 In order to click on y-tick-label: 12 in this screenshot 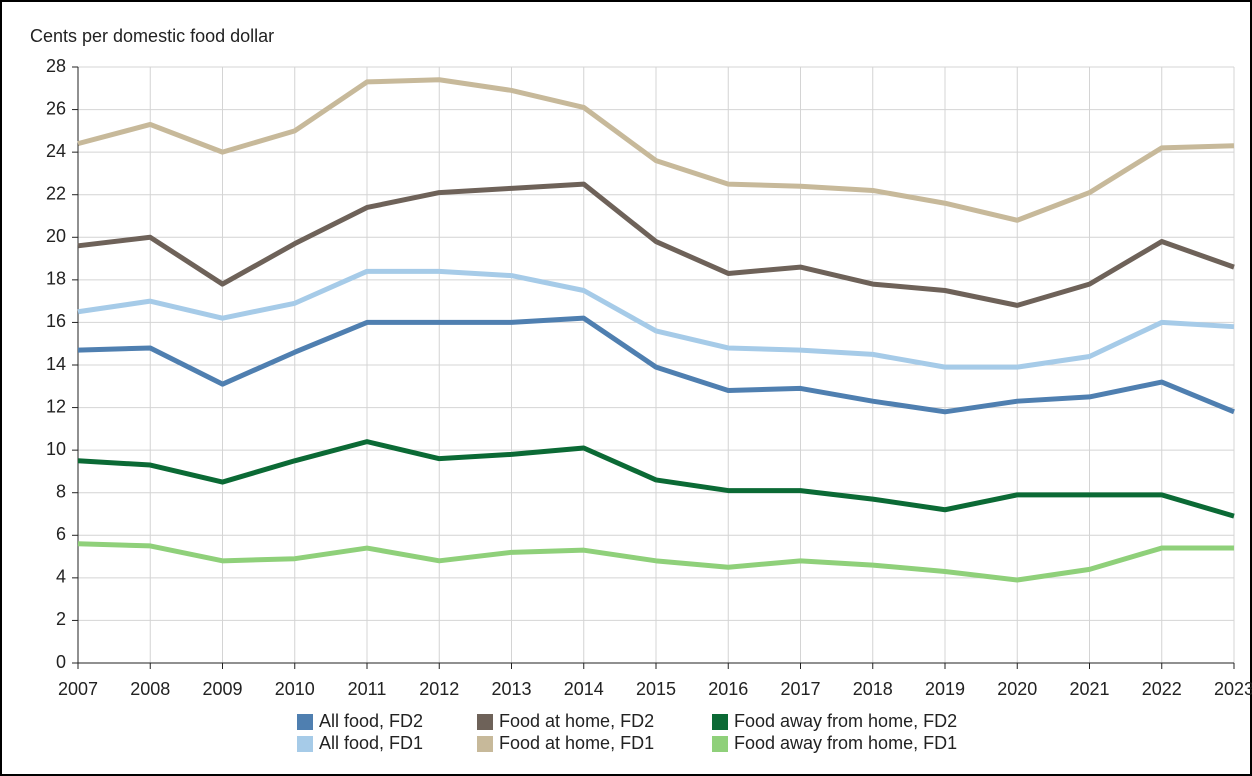, I will do `click(56, 406)`.